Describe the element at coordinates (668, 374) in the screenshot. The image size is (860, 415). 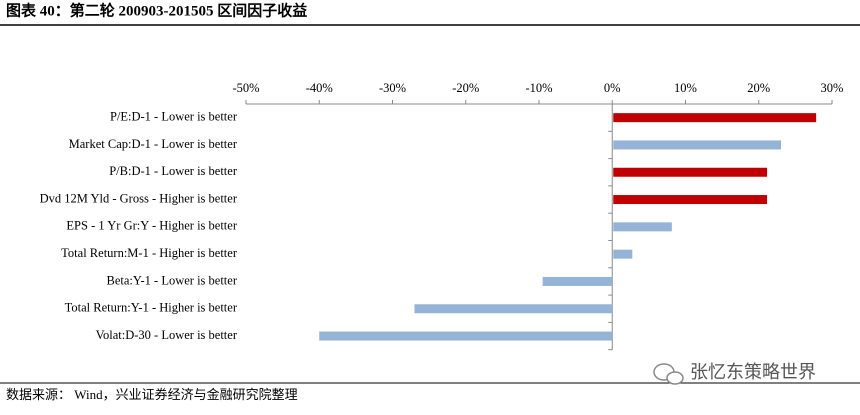
I see `watermark-icon` at that location.